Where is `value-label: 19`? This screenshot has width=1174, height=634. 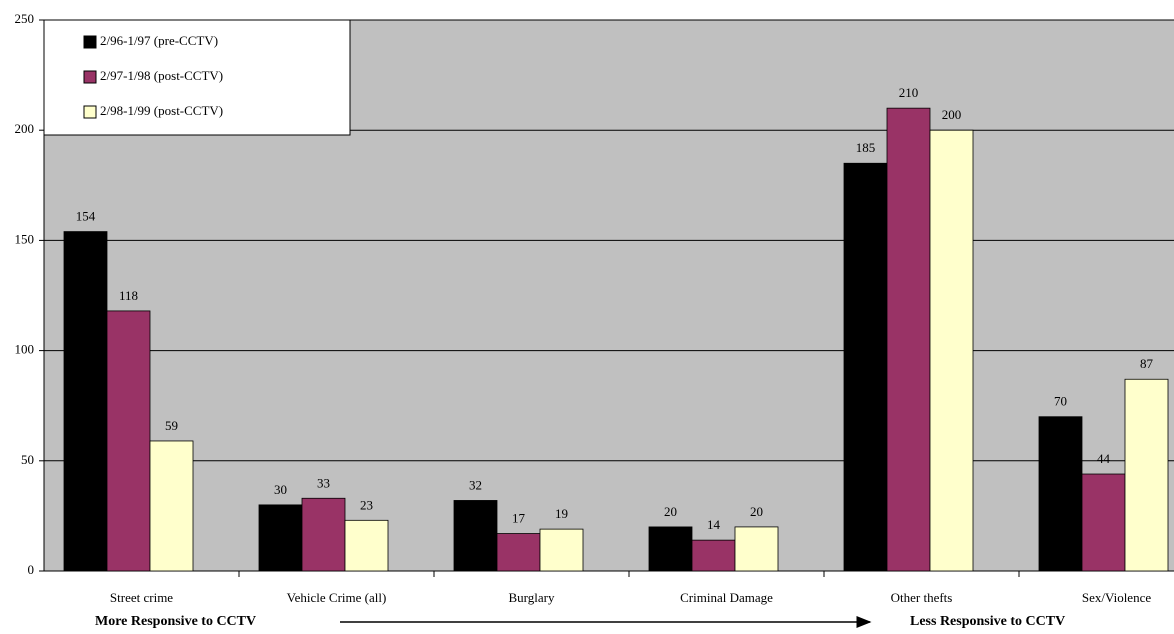 value-label: 19 is located at coordinates (561, 513).